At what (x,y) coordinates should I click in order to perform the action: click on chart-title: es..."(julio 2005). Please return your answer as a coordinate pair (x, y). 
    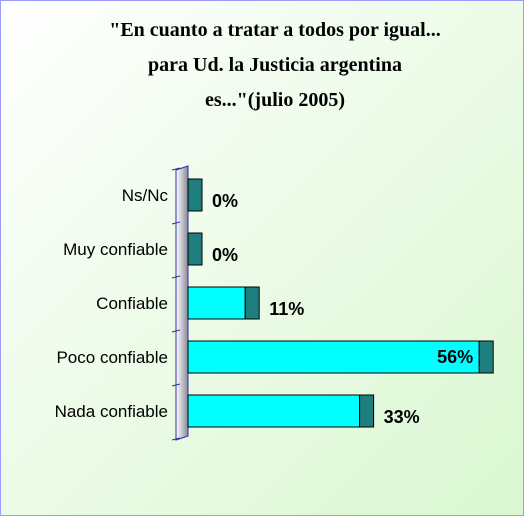
    Looking at the image, I should click on (275, 100).